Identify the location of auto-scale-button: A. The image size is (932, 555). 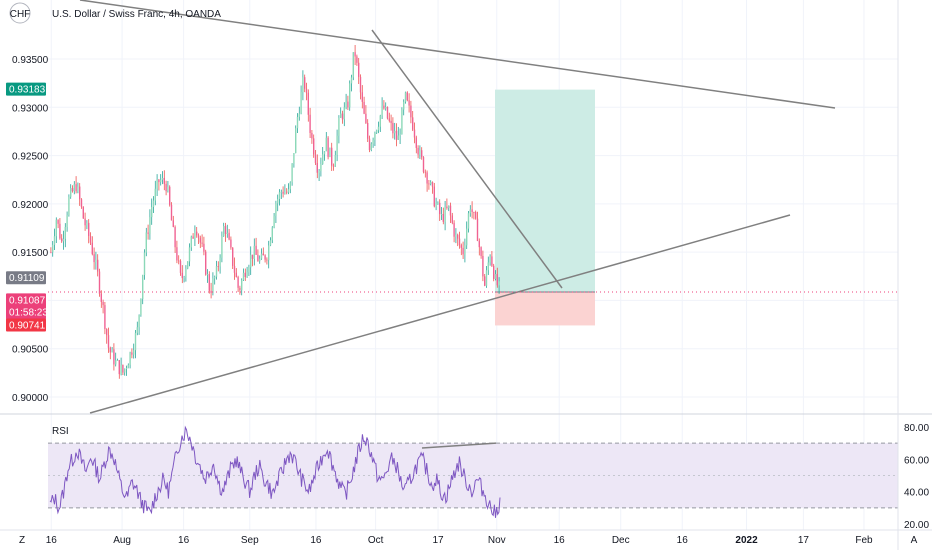
(914, 540).